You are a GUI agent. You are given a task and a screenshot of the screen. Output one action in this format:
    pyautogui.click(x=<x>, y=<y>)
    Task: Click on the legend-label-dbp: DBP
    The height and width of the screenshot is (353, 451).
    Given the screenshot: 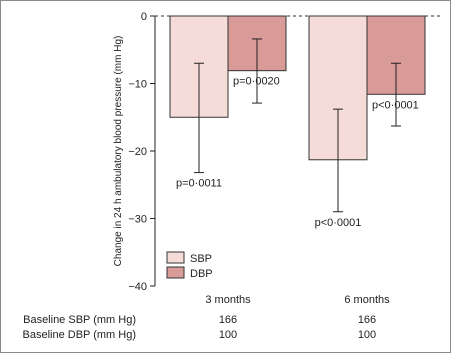 What is the action you would take?
    pyautogui.click(x=201, y=274)
    